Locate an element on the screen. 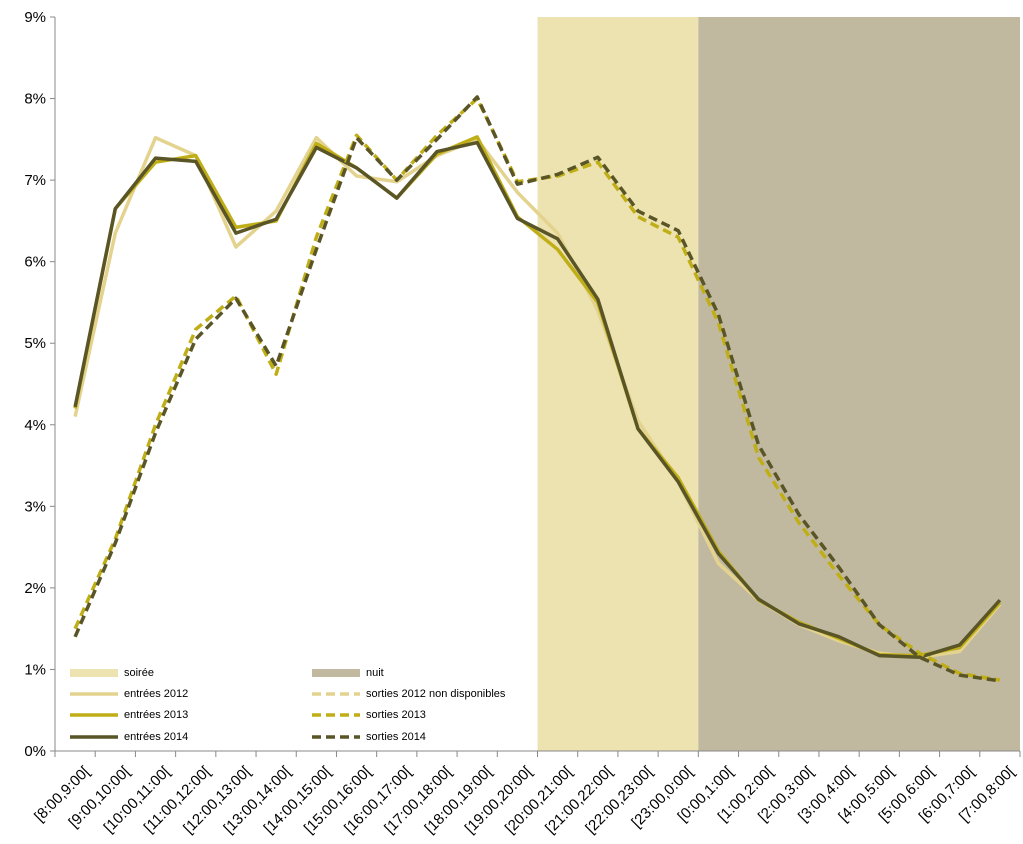 The width and height of the screenshot is (1023, 844). y-tick-label: 6% is located at coordinates (35, 262).